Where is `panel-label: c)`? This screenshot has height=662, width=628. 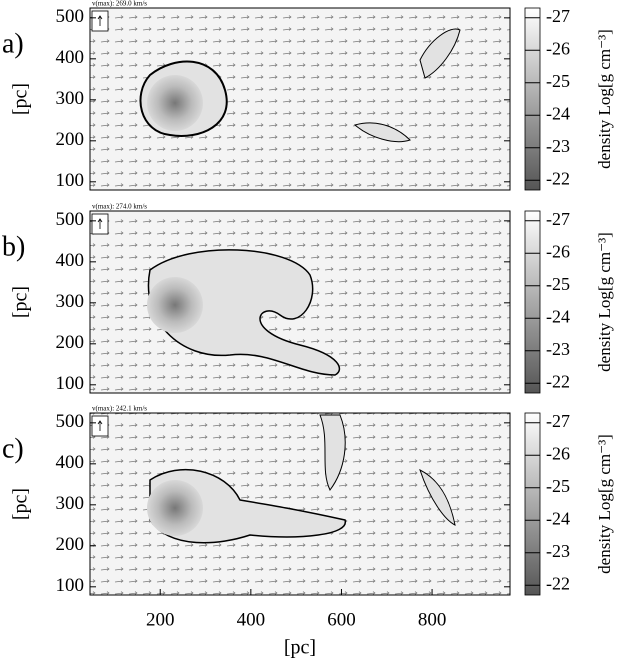
panel-label: c) is located at coordinates (13, 448).